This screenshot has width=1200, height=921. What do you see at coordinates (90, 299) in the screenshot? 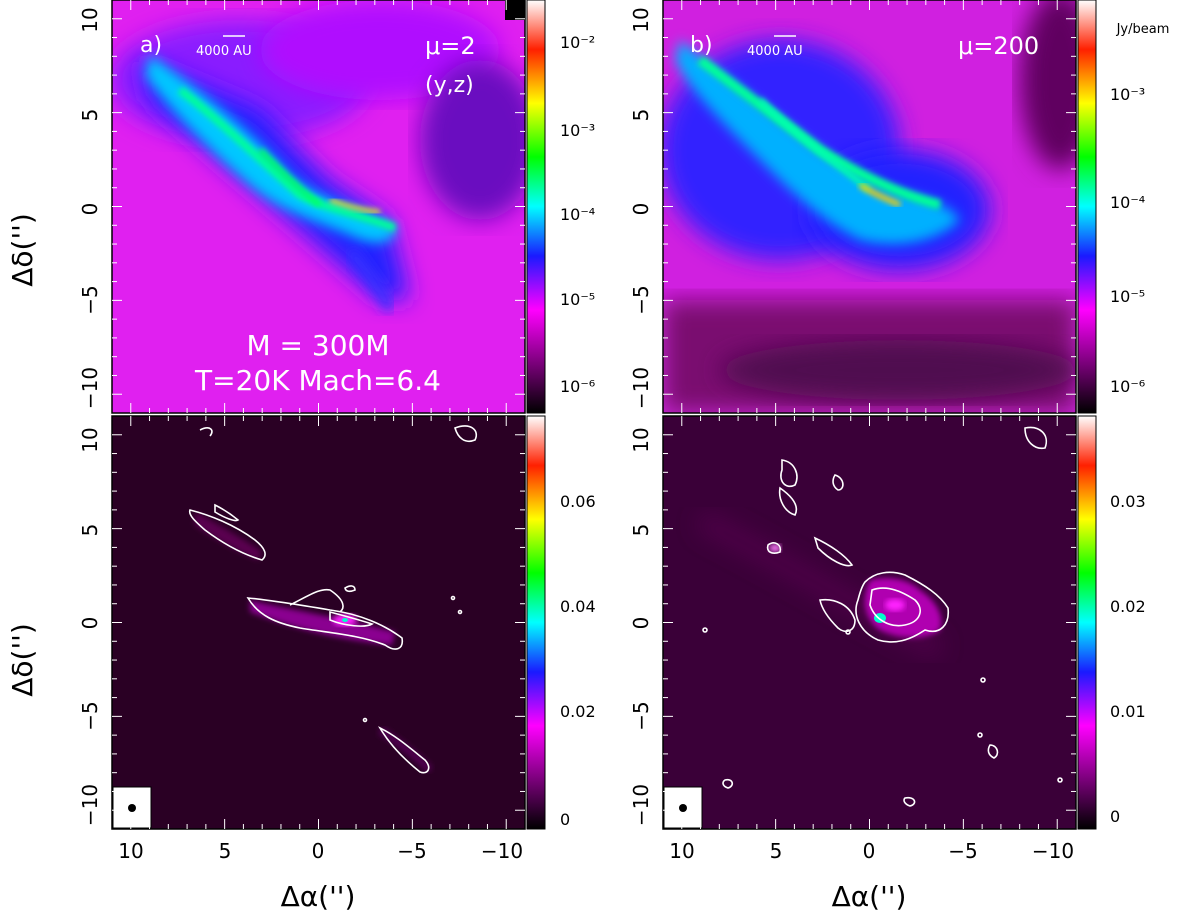
I see `ytick-tl-3: −5` at bounding box center [90, 299].